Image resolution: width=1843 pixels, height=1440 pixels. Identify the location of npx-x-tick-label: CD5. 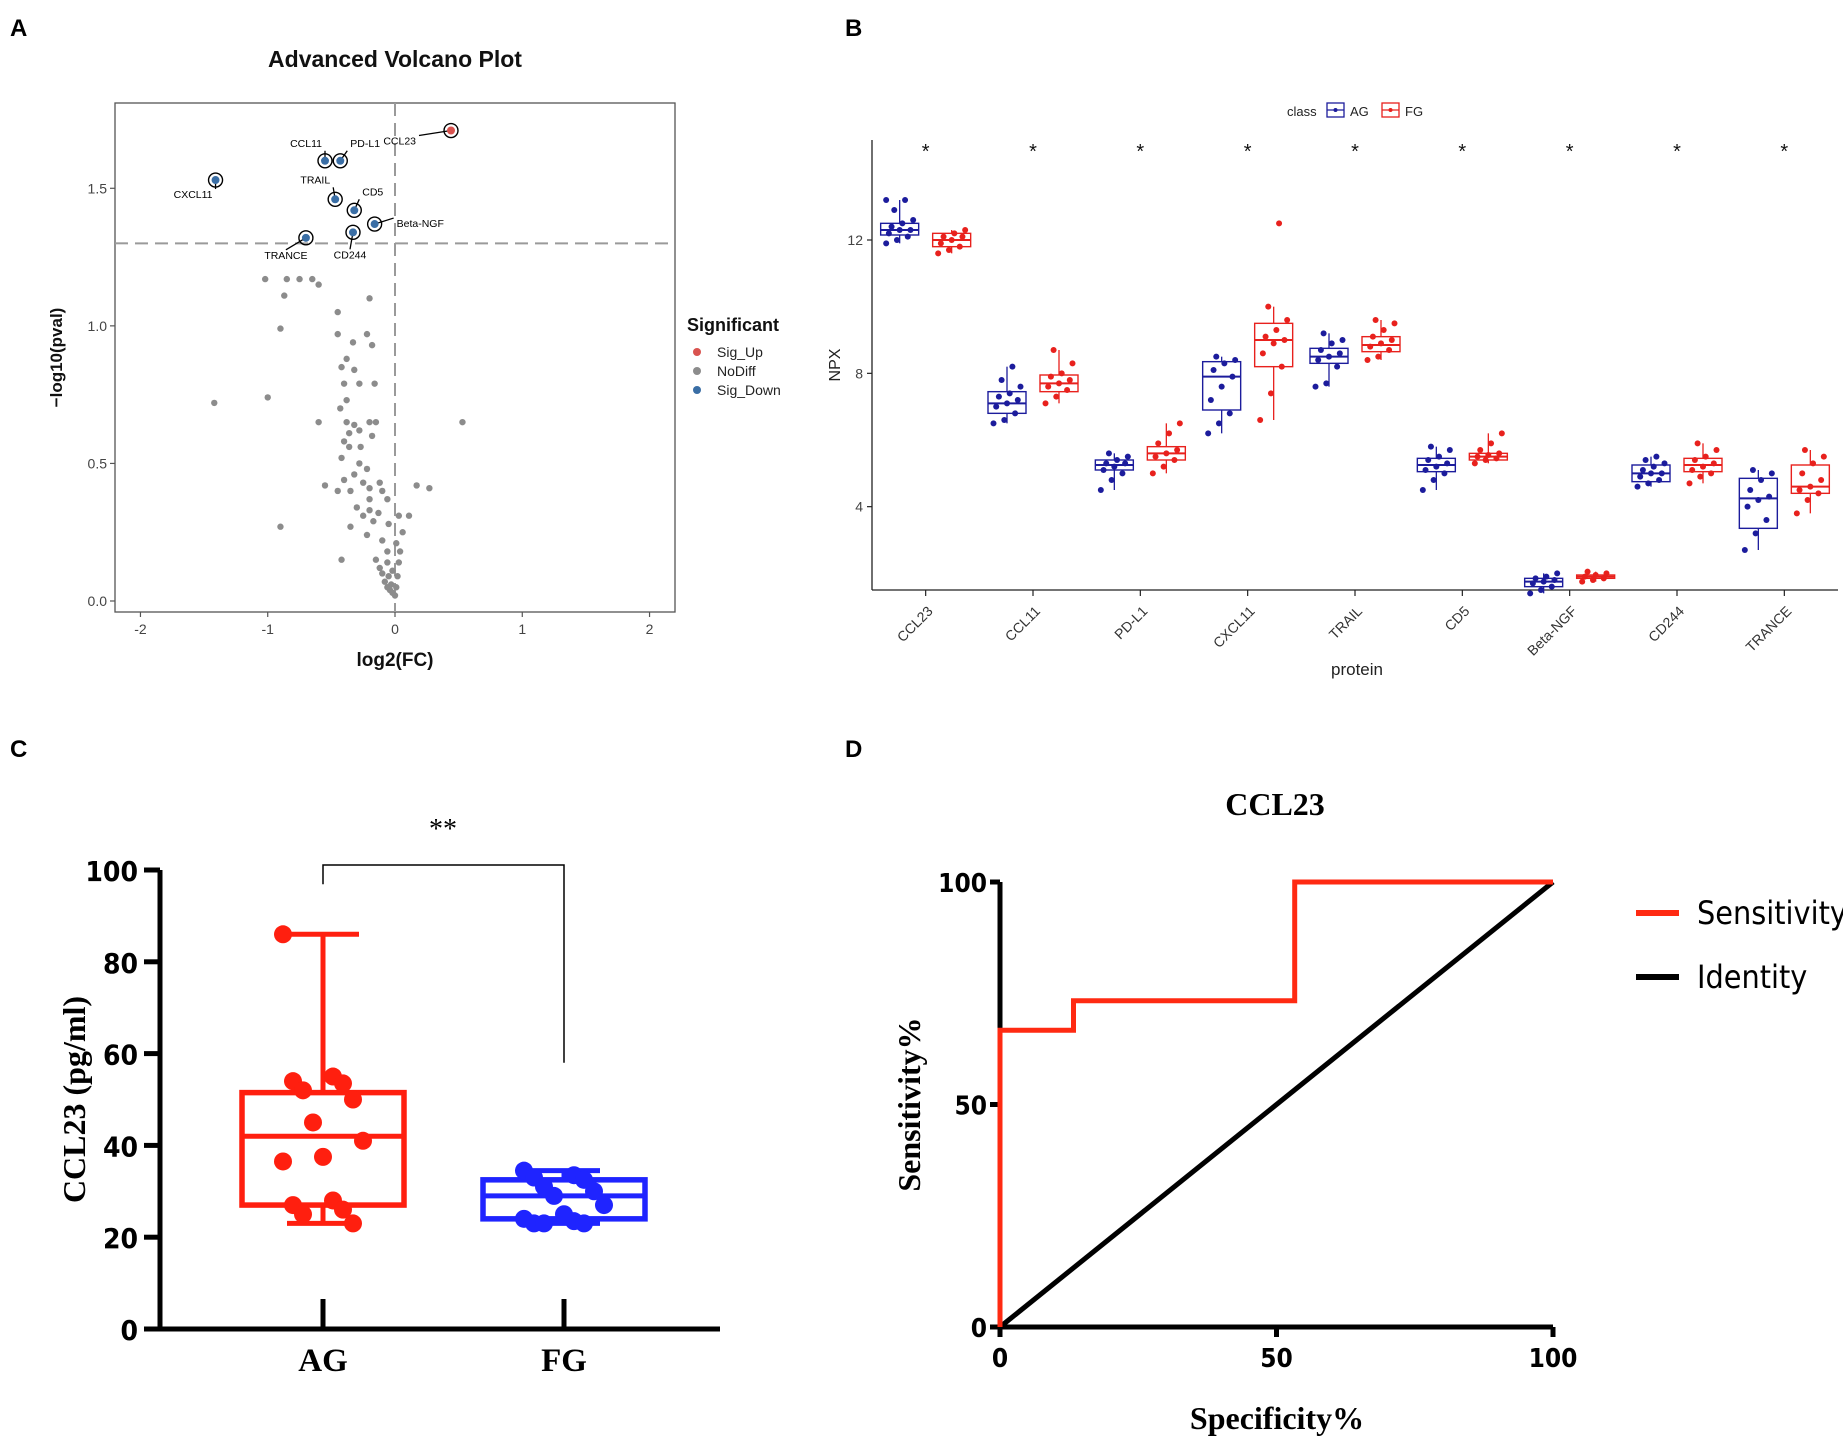
(1456, 618).